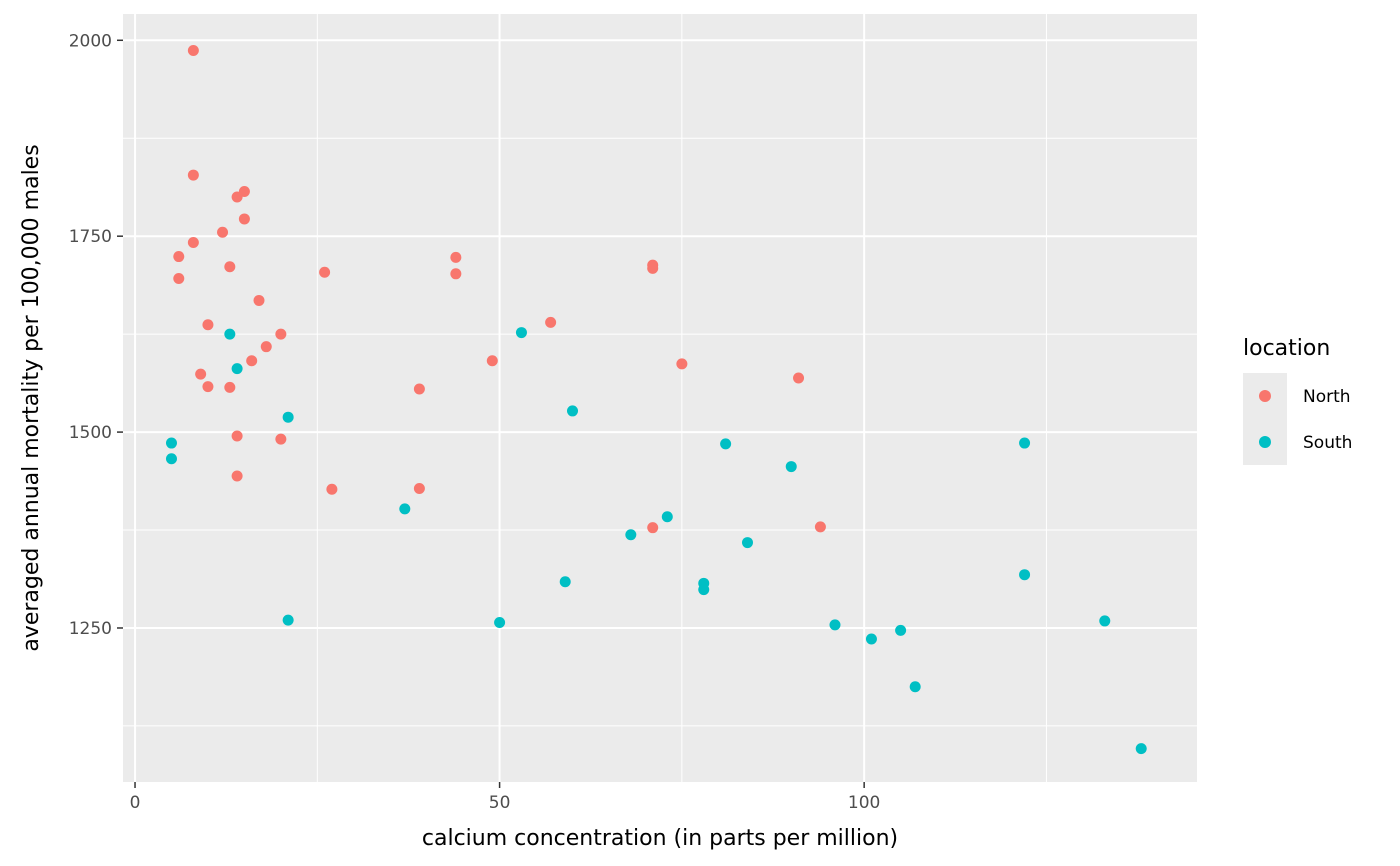  I want to click on legend-key-south, so click(1265, 442).